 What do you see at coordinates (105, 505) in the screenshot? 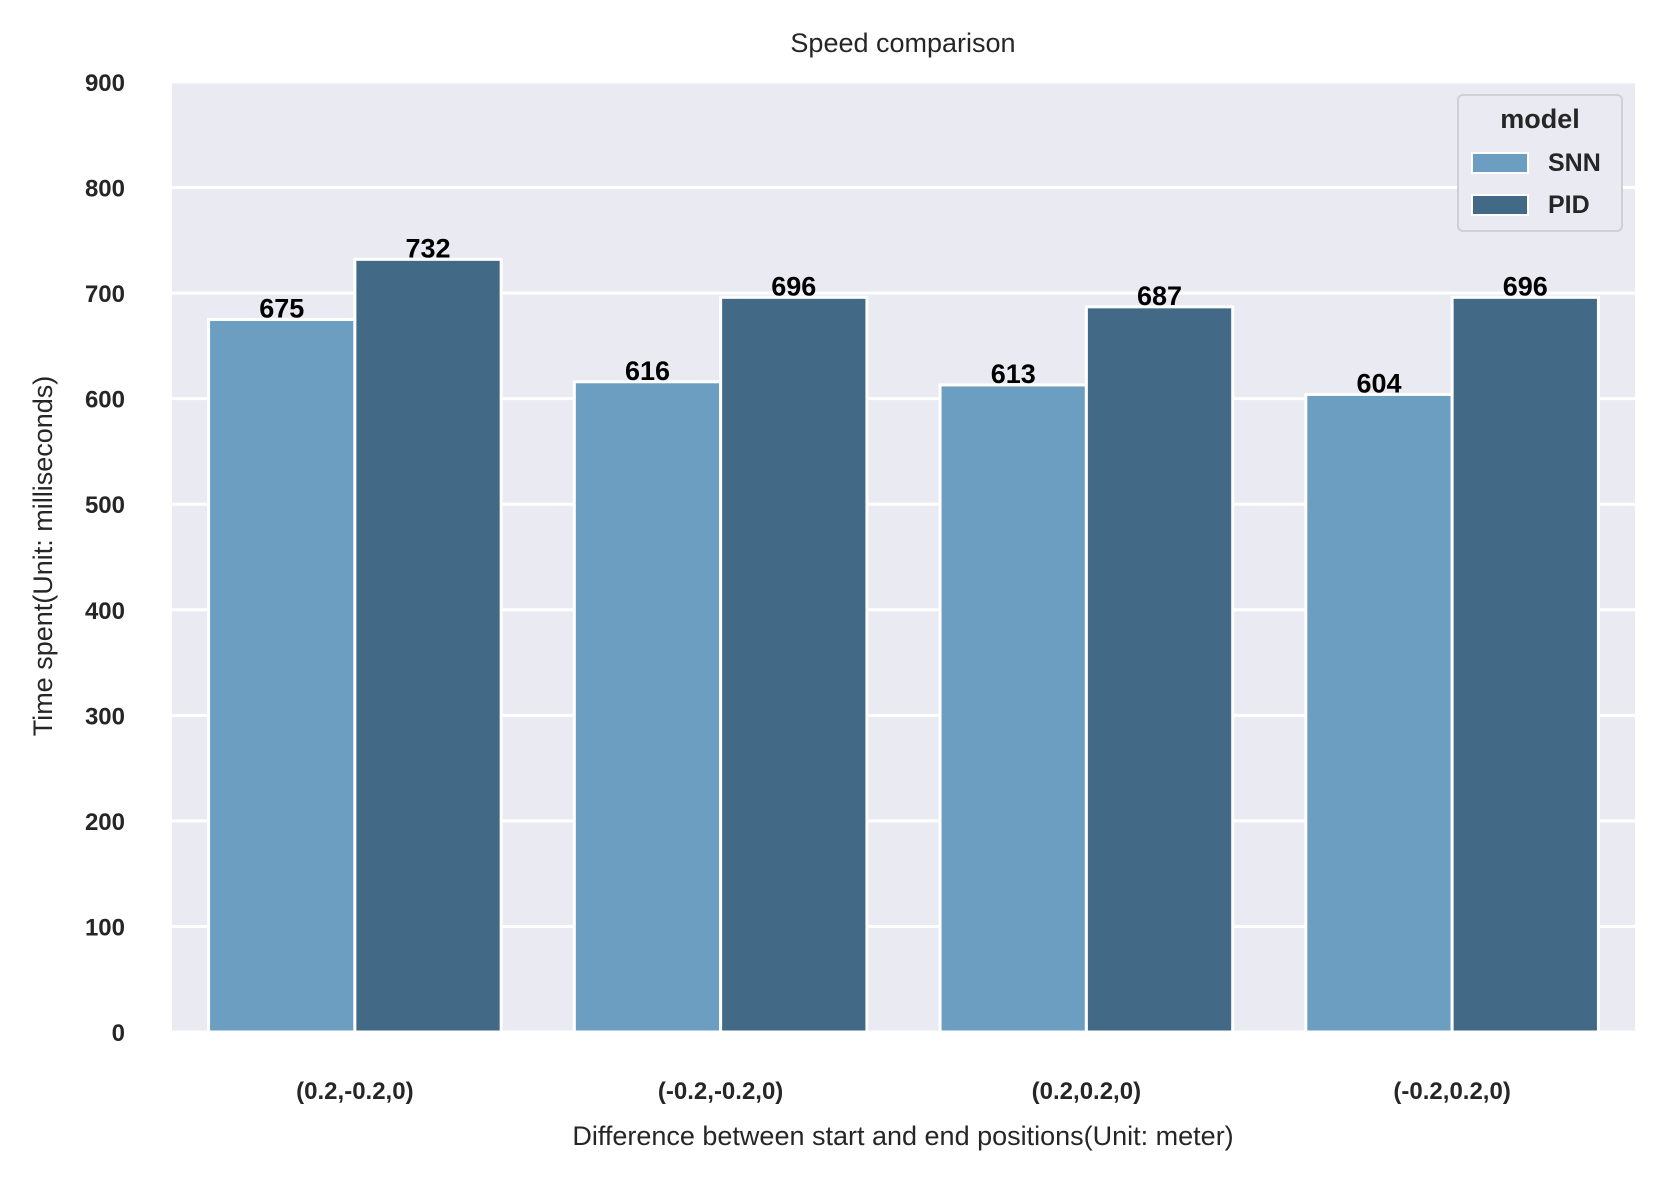
I see `y-tick-label: 500` at bounding box center [105, 505].